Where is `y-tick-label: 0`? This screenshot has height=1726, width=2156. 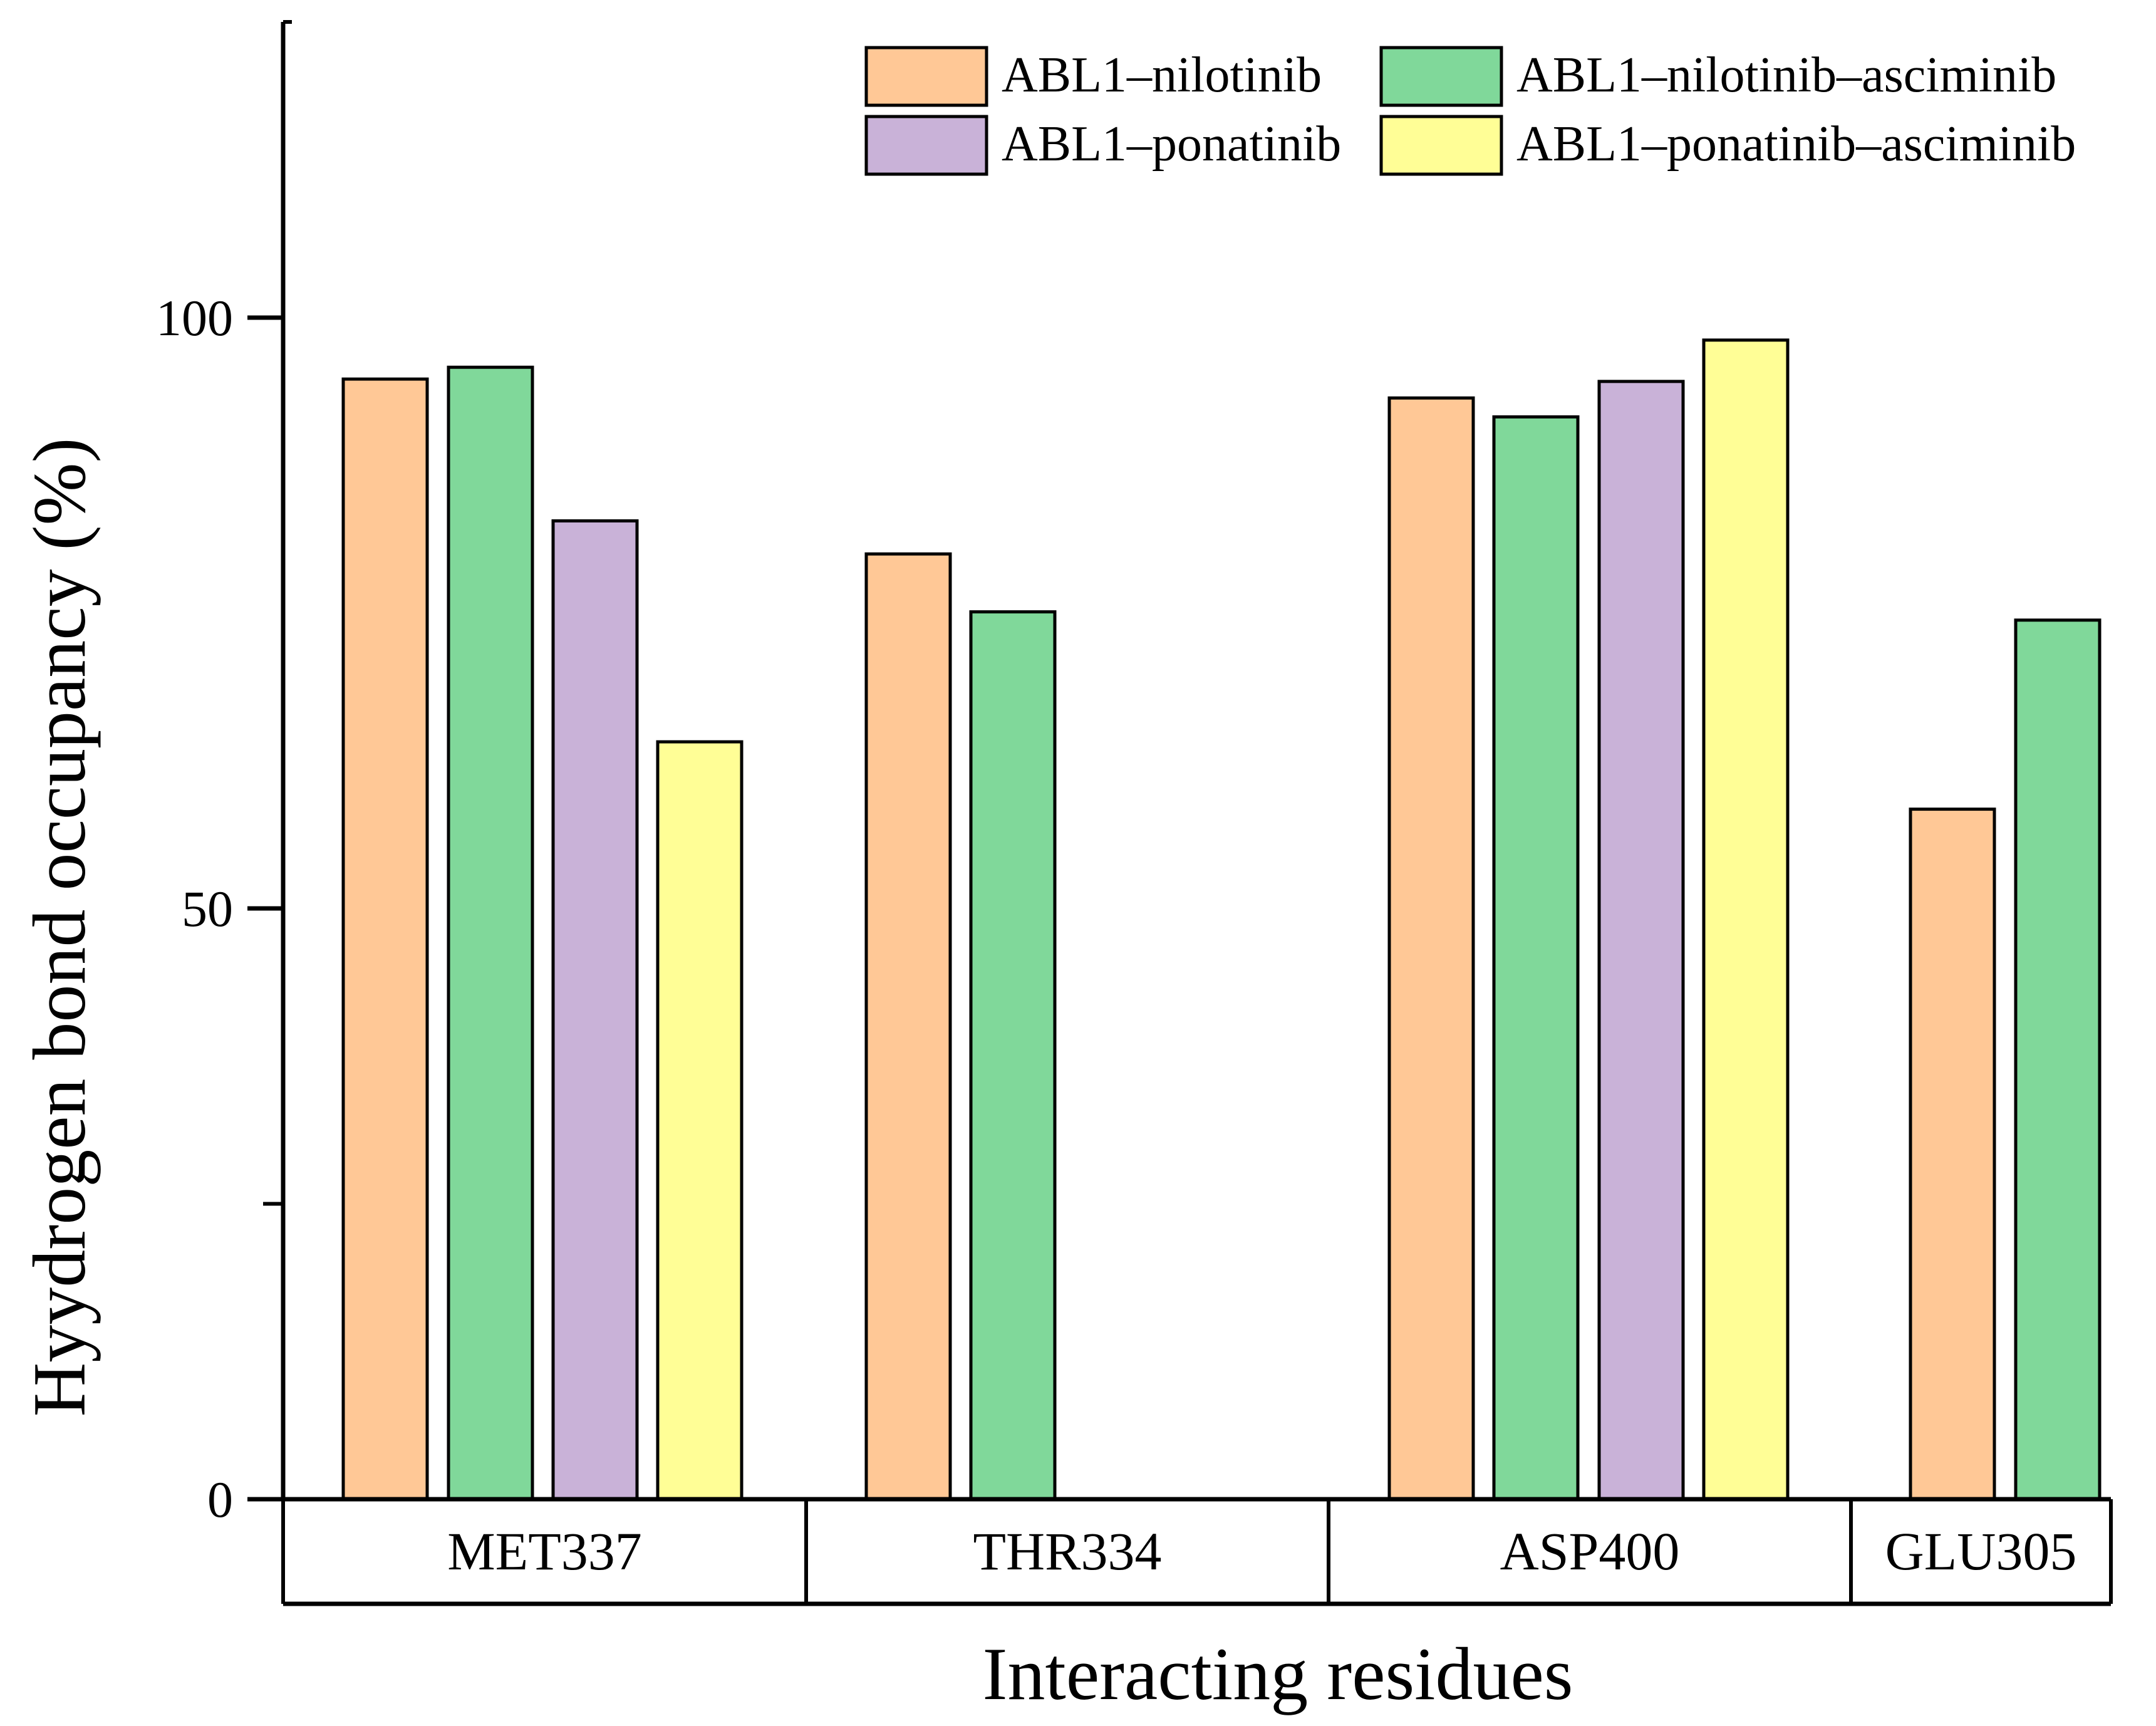
y-tick-label: 0 is located at coordinates (220, 1499).